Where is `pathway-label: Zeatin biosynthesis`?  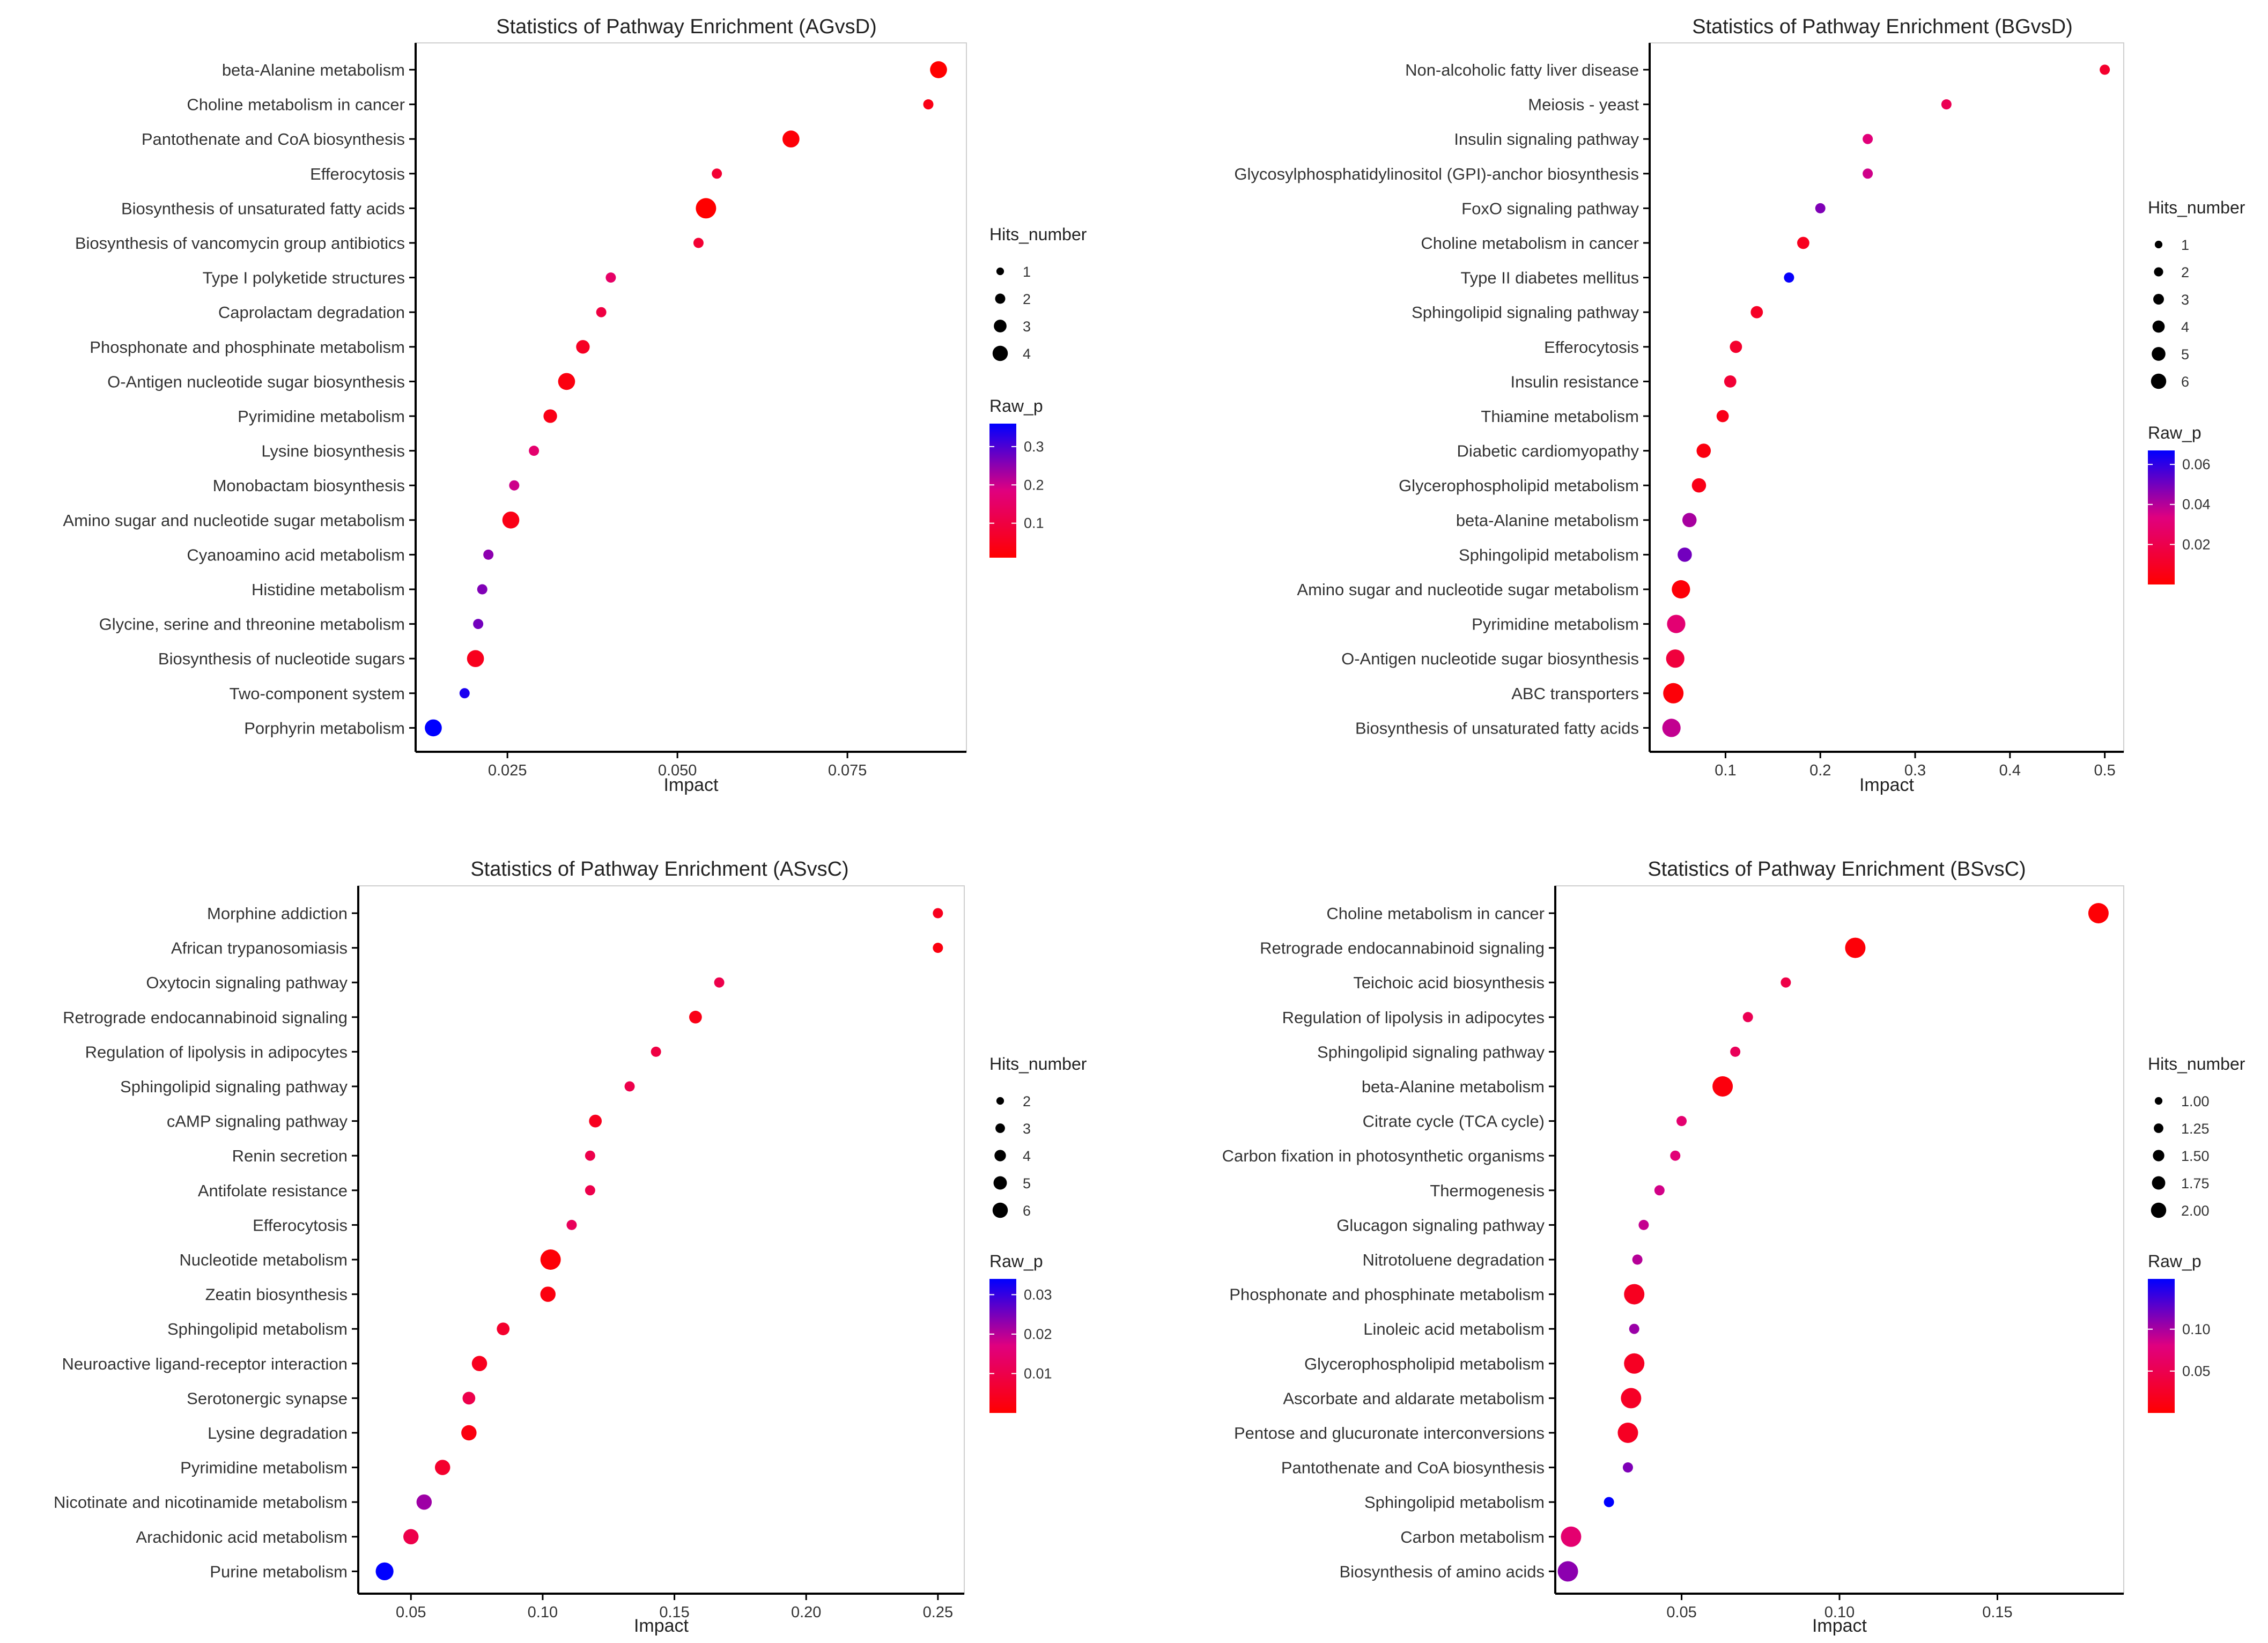 pathway-label: Zeatin biosynthesis is located at coordinates (276, 1294).